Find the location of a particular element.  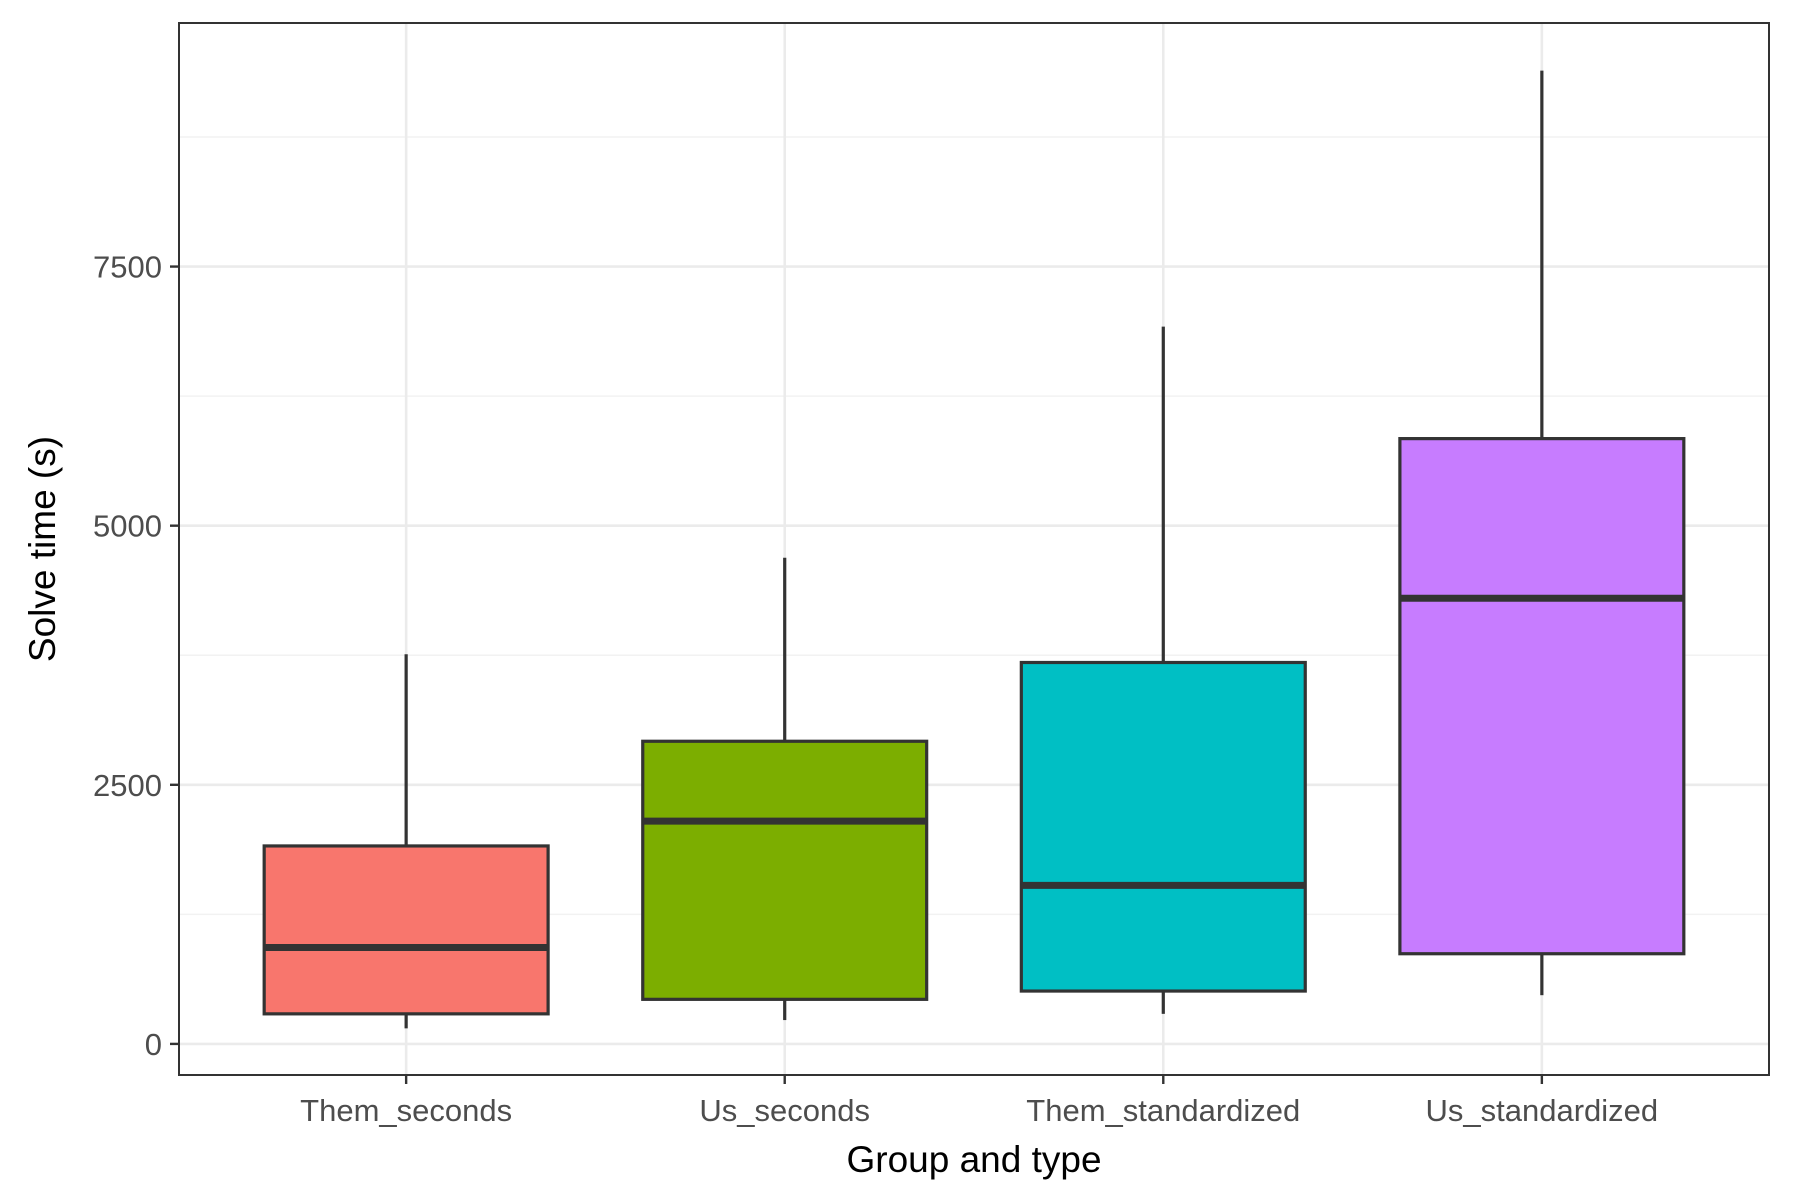

x-tick-label: Us_standardized is located at coordinates (1542, 1110).